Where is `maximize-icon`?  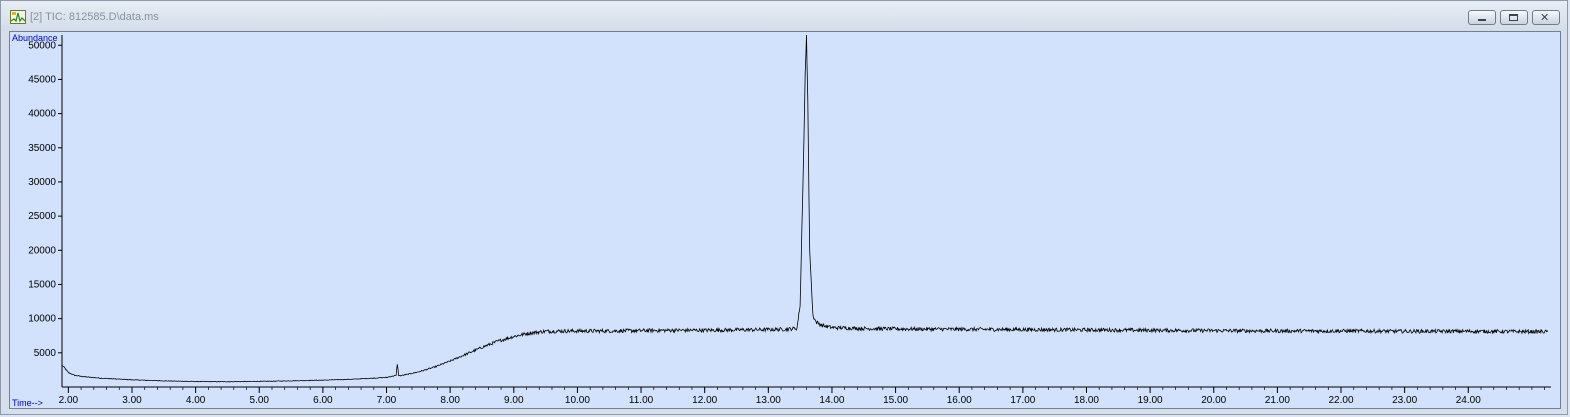 maximize-icon is located at coordinates (1513, 17).